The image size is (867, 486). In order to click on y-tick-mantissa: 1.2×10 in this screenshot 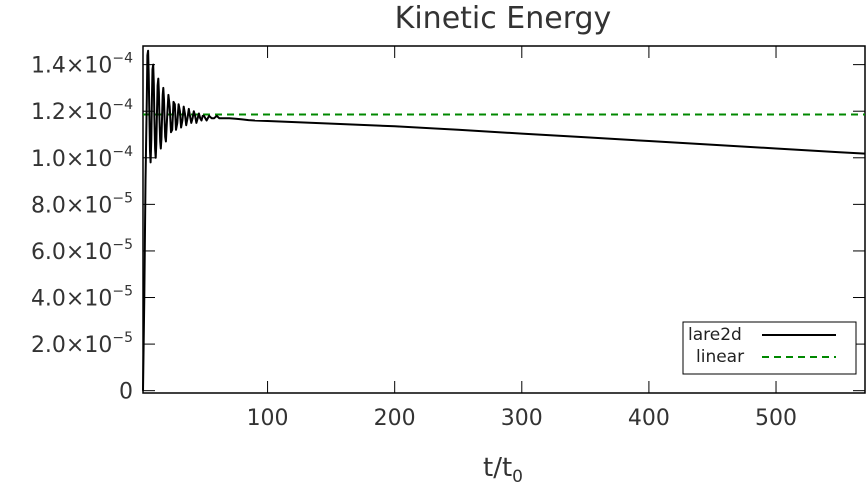, I will do `click(71, 112)`.